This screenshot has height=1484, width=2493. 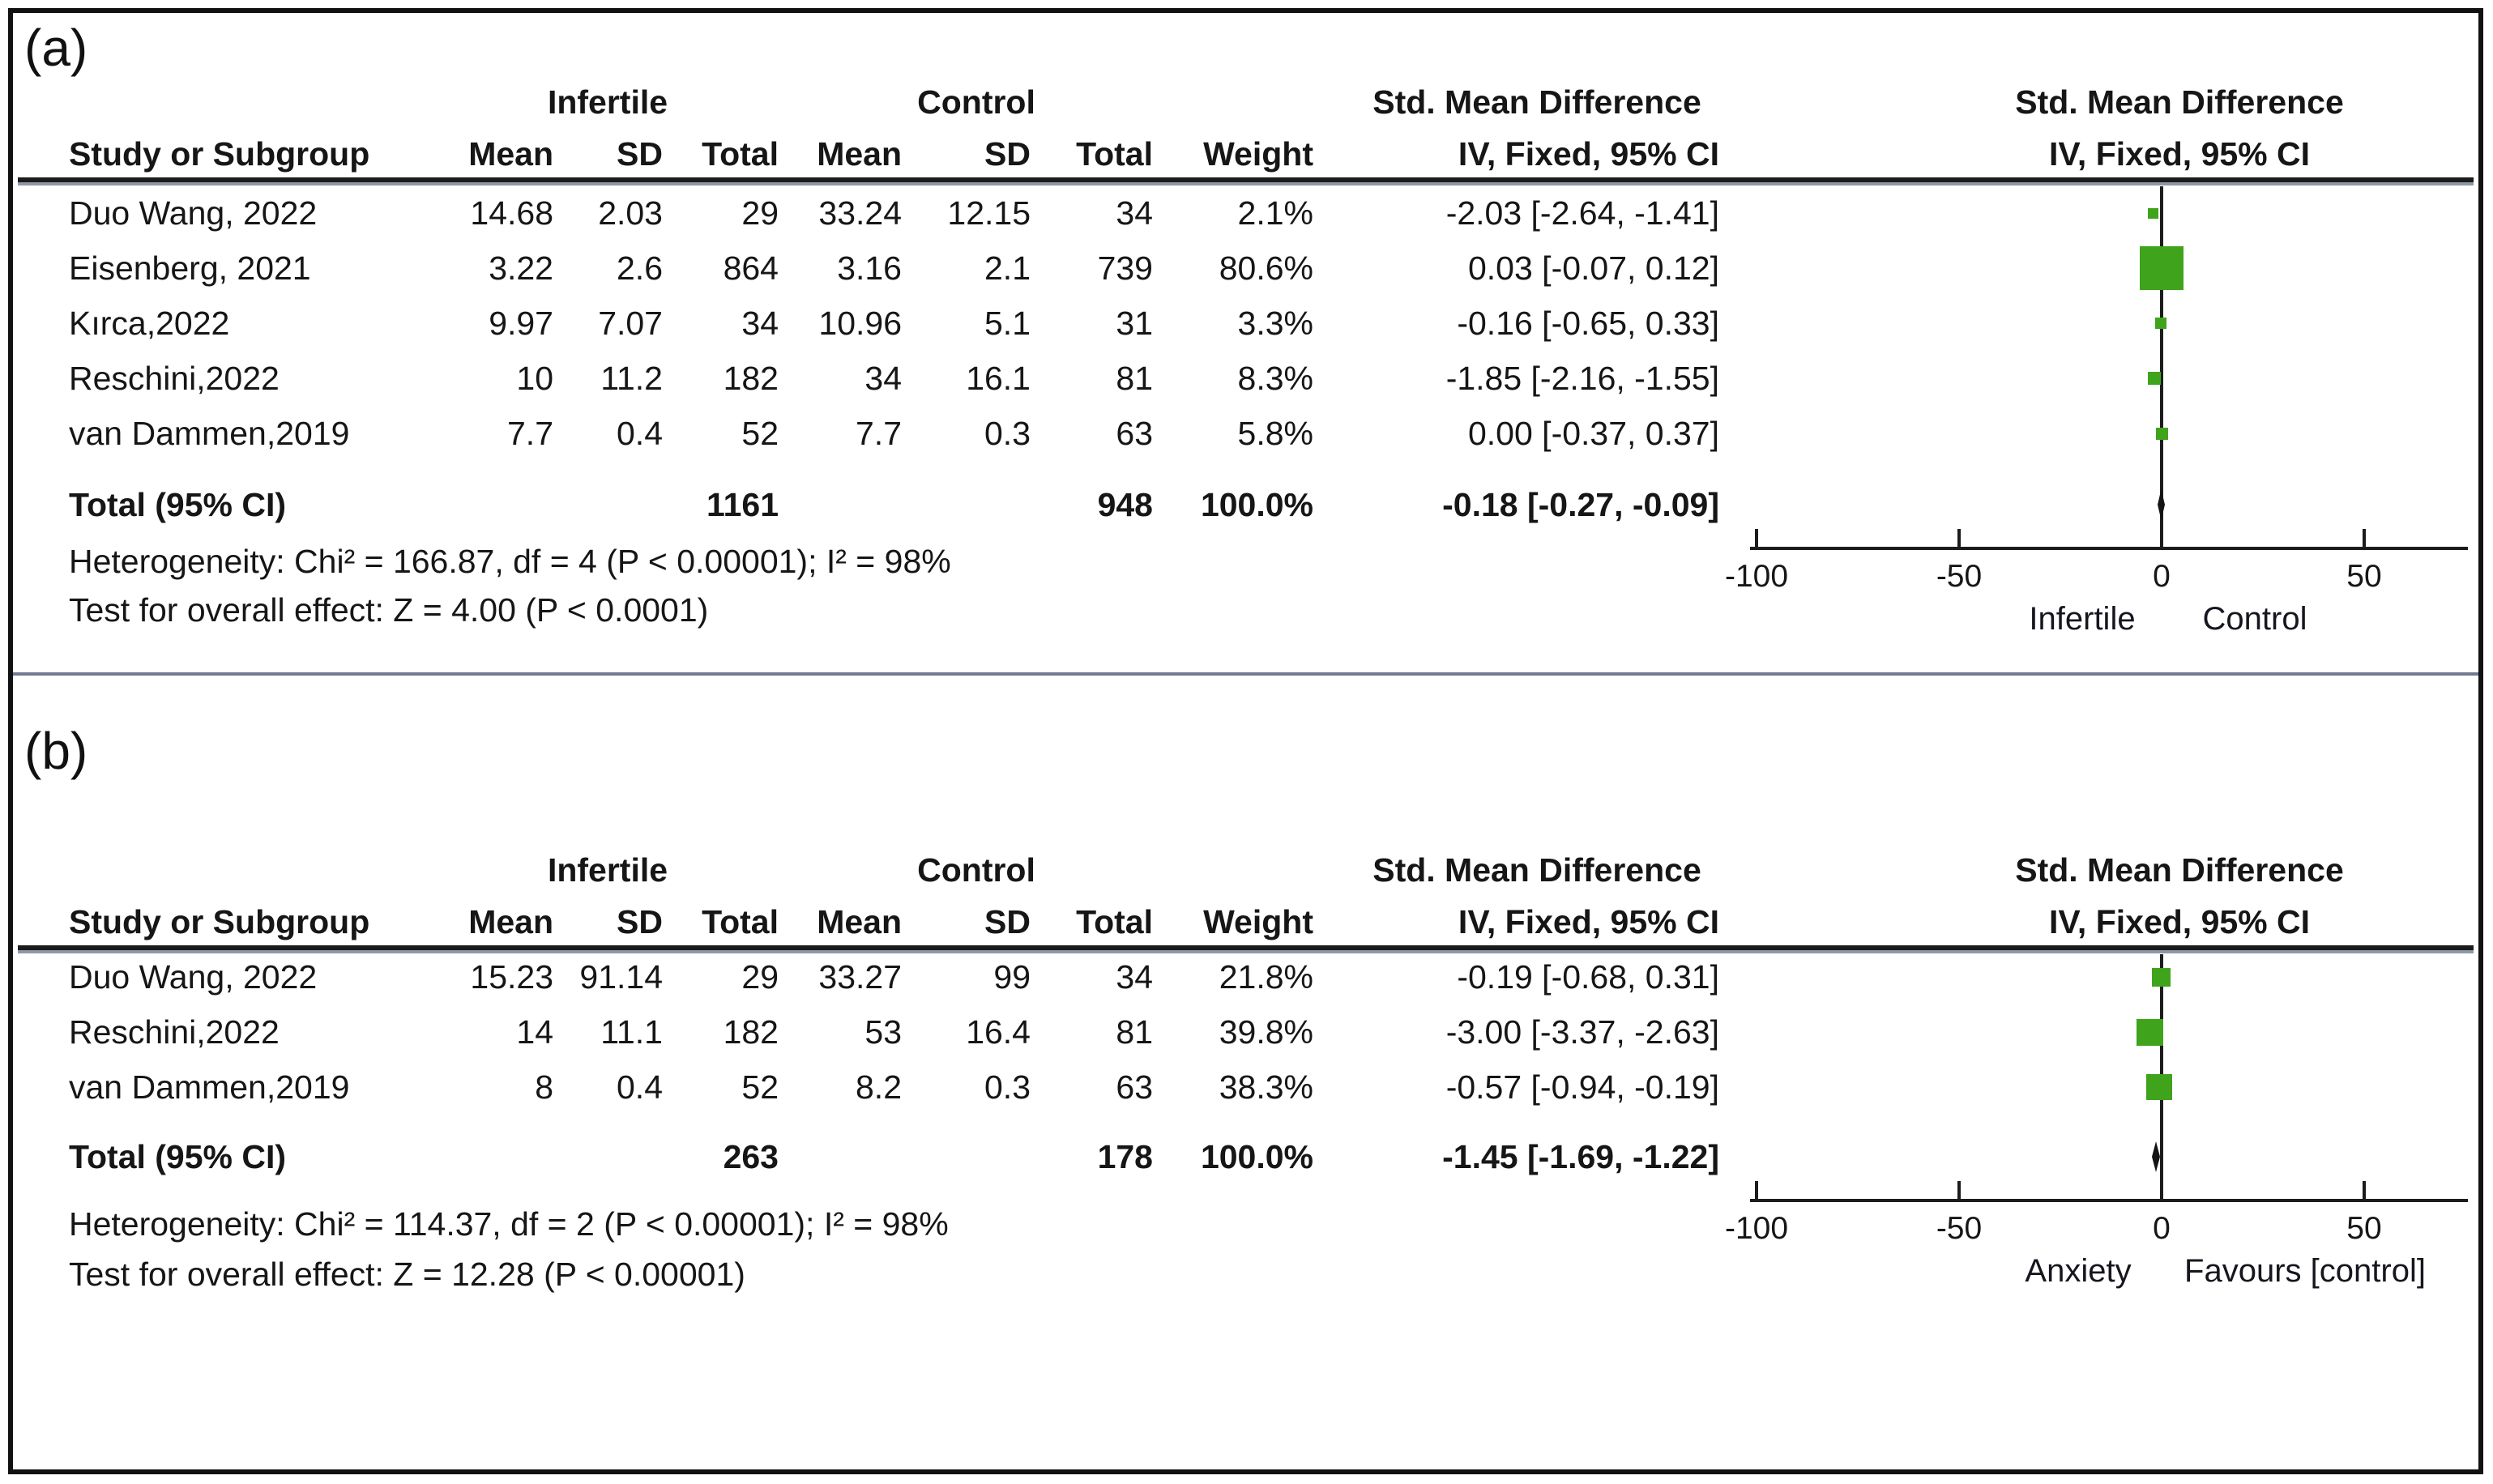 What do you see at coordinates (1959, 576) in the screenshot?
I see `axis-tick-label: -50` at bounding box center [1959, 576].